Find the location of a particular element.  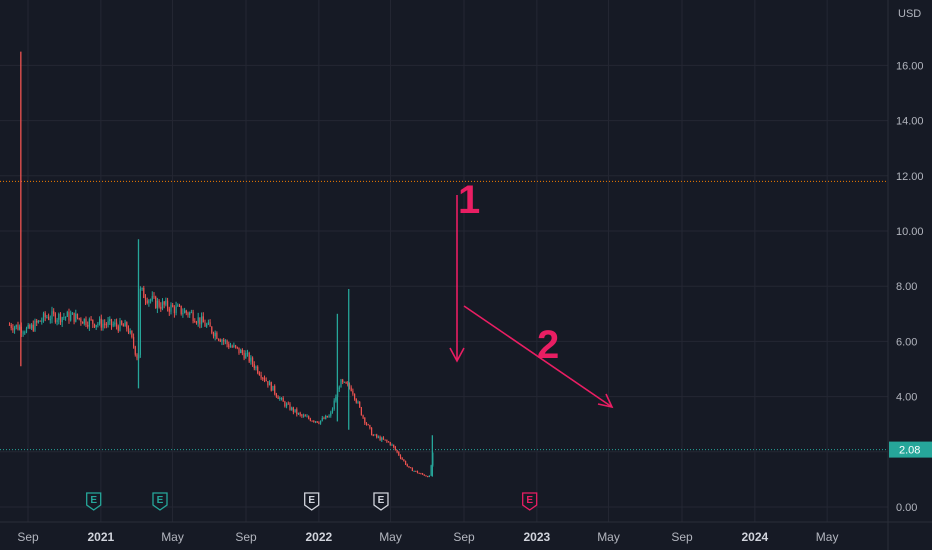

x-tick-label: 2024 is located at coordinates (755, 537).